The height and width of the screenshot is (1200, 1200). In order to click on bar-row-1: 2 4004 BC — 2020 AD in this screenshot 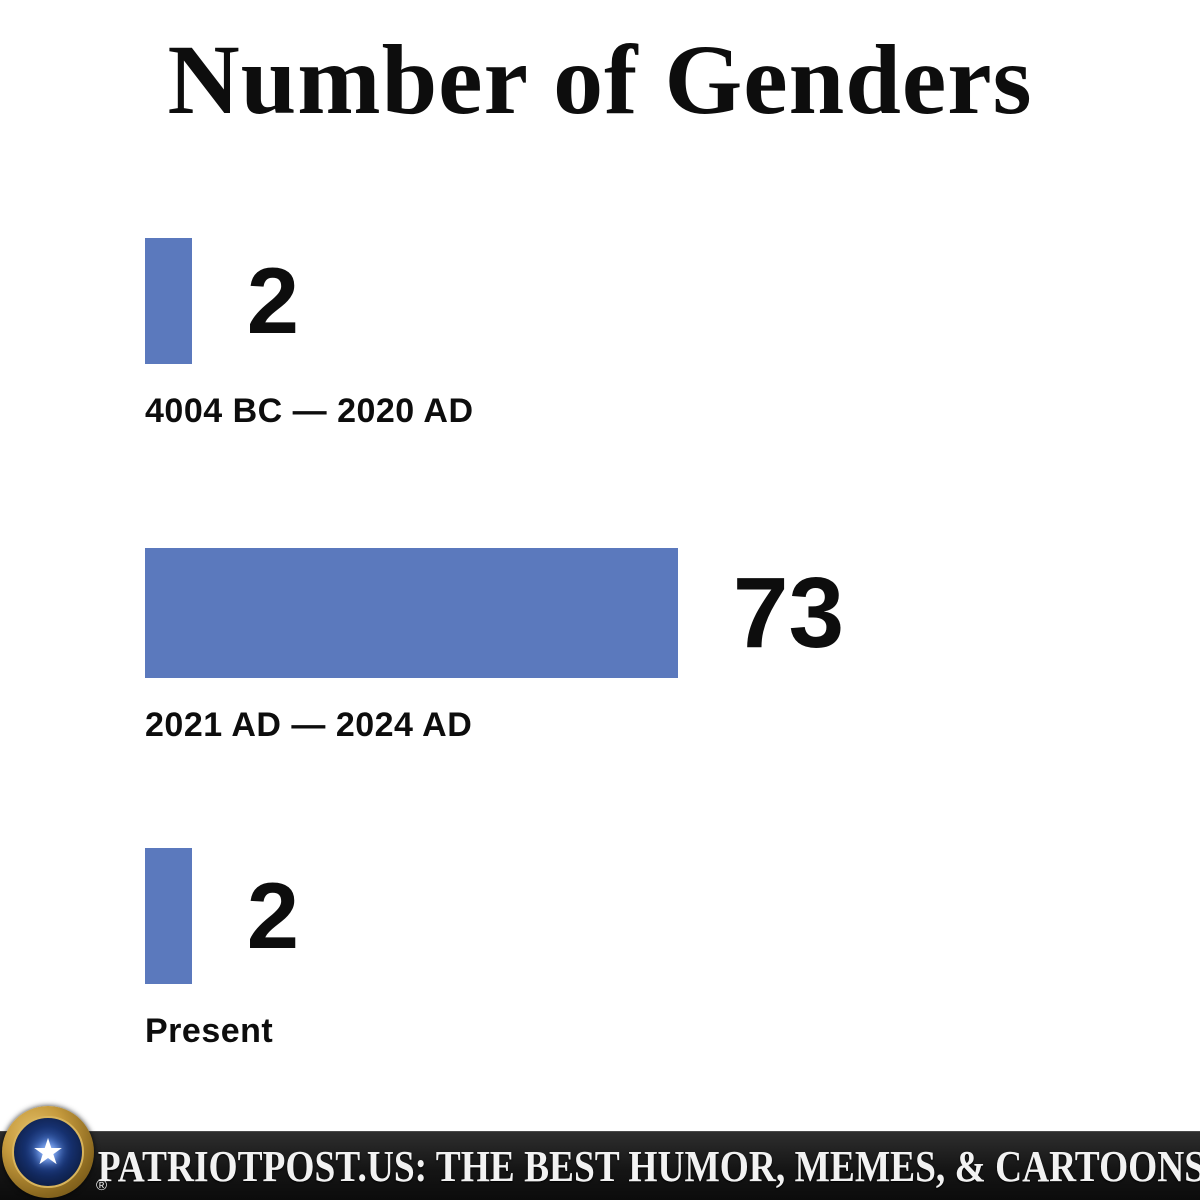, I will do `click(652, 334)`.